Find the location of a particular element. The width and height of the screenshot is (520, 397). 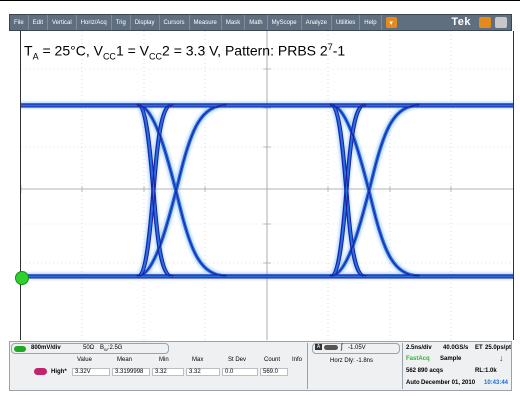

meas-min: 3.32 is located at coordinates (168, 372).